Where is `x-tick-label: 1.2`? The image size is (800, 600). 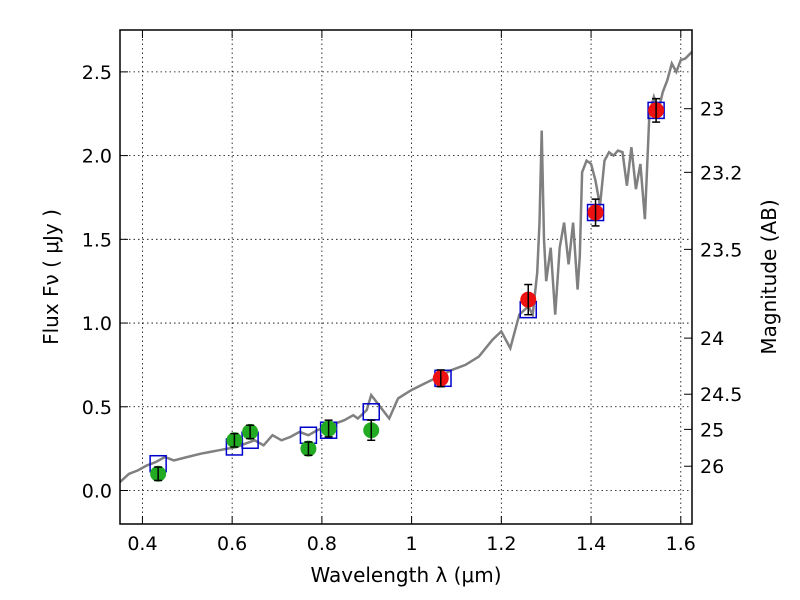
x-tick-label: 1.2 is located at coordinates (501, 544).